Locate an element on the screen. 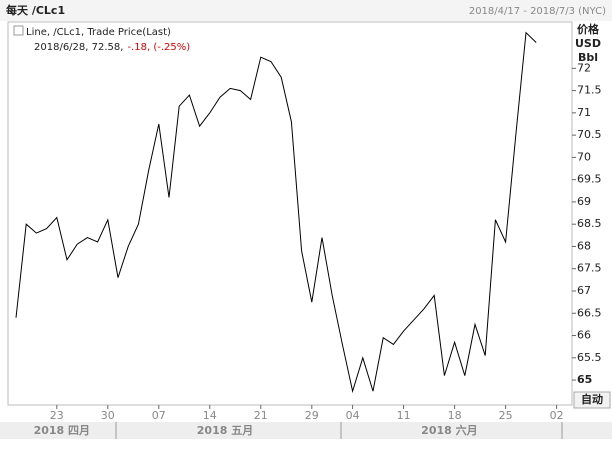 This screenshot has height=460, width=612. y-tick-label: 67 is located at coordinates (584, 290).